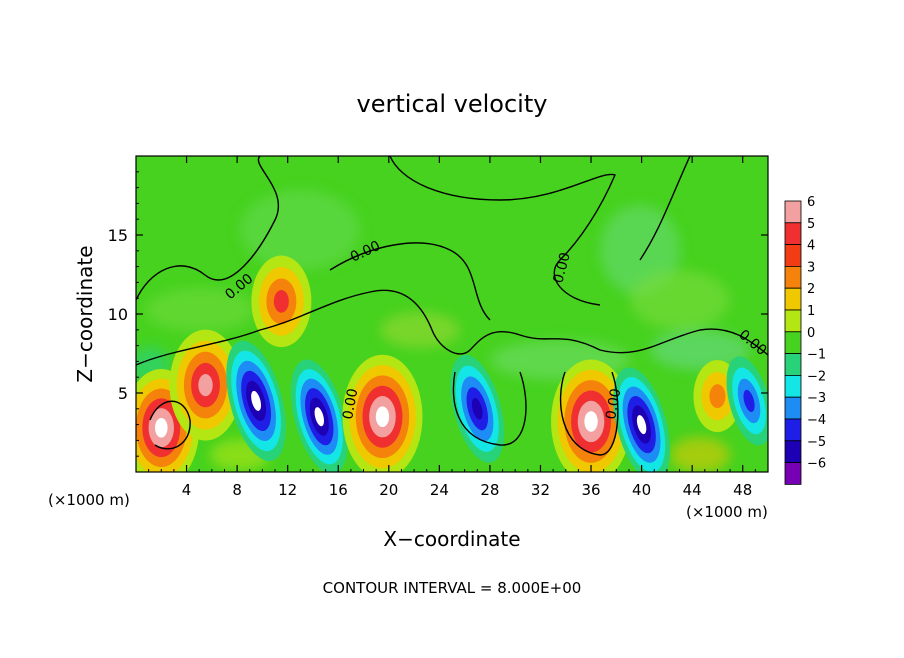 The height and width of the screenshot is (658, 904). What do you see at coordinates (118, 314) in the screenshot?
I see `y-tick-label: 10` at bounding box center [118, 314].